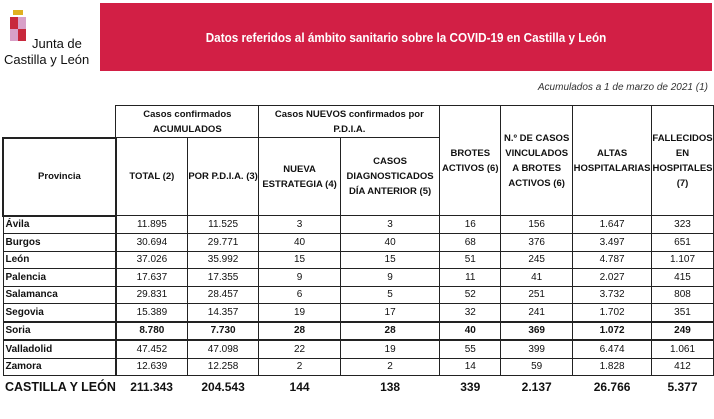 Image resolution: width=714 pixels, height=419 pixels. I want to click on cell-value: 47.452, so click(151, 349).